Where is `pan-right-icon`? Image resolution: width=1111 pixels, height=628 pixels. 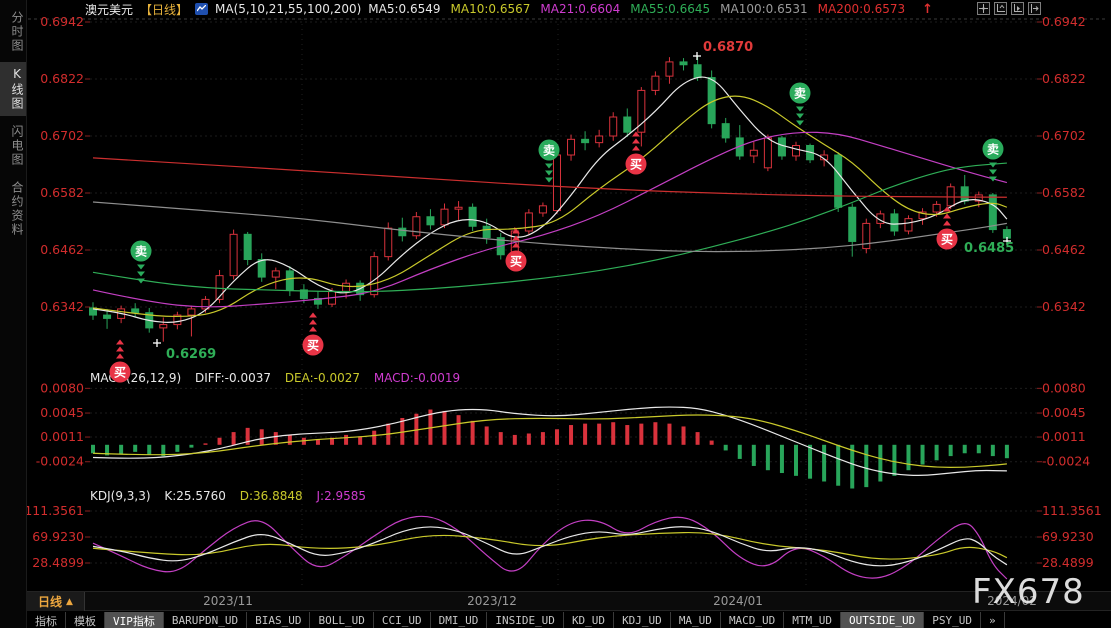
pan-right-icon is located at coordinates (1034, 8).